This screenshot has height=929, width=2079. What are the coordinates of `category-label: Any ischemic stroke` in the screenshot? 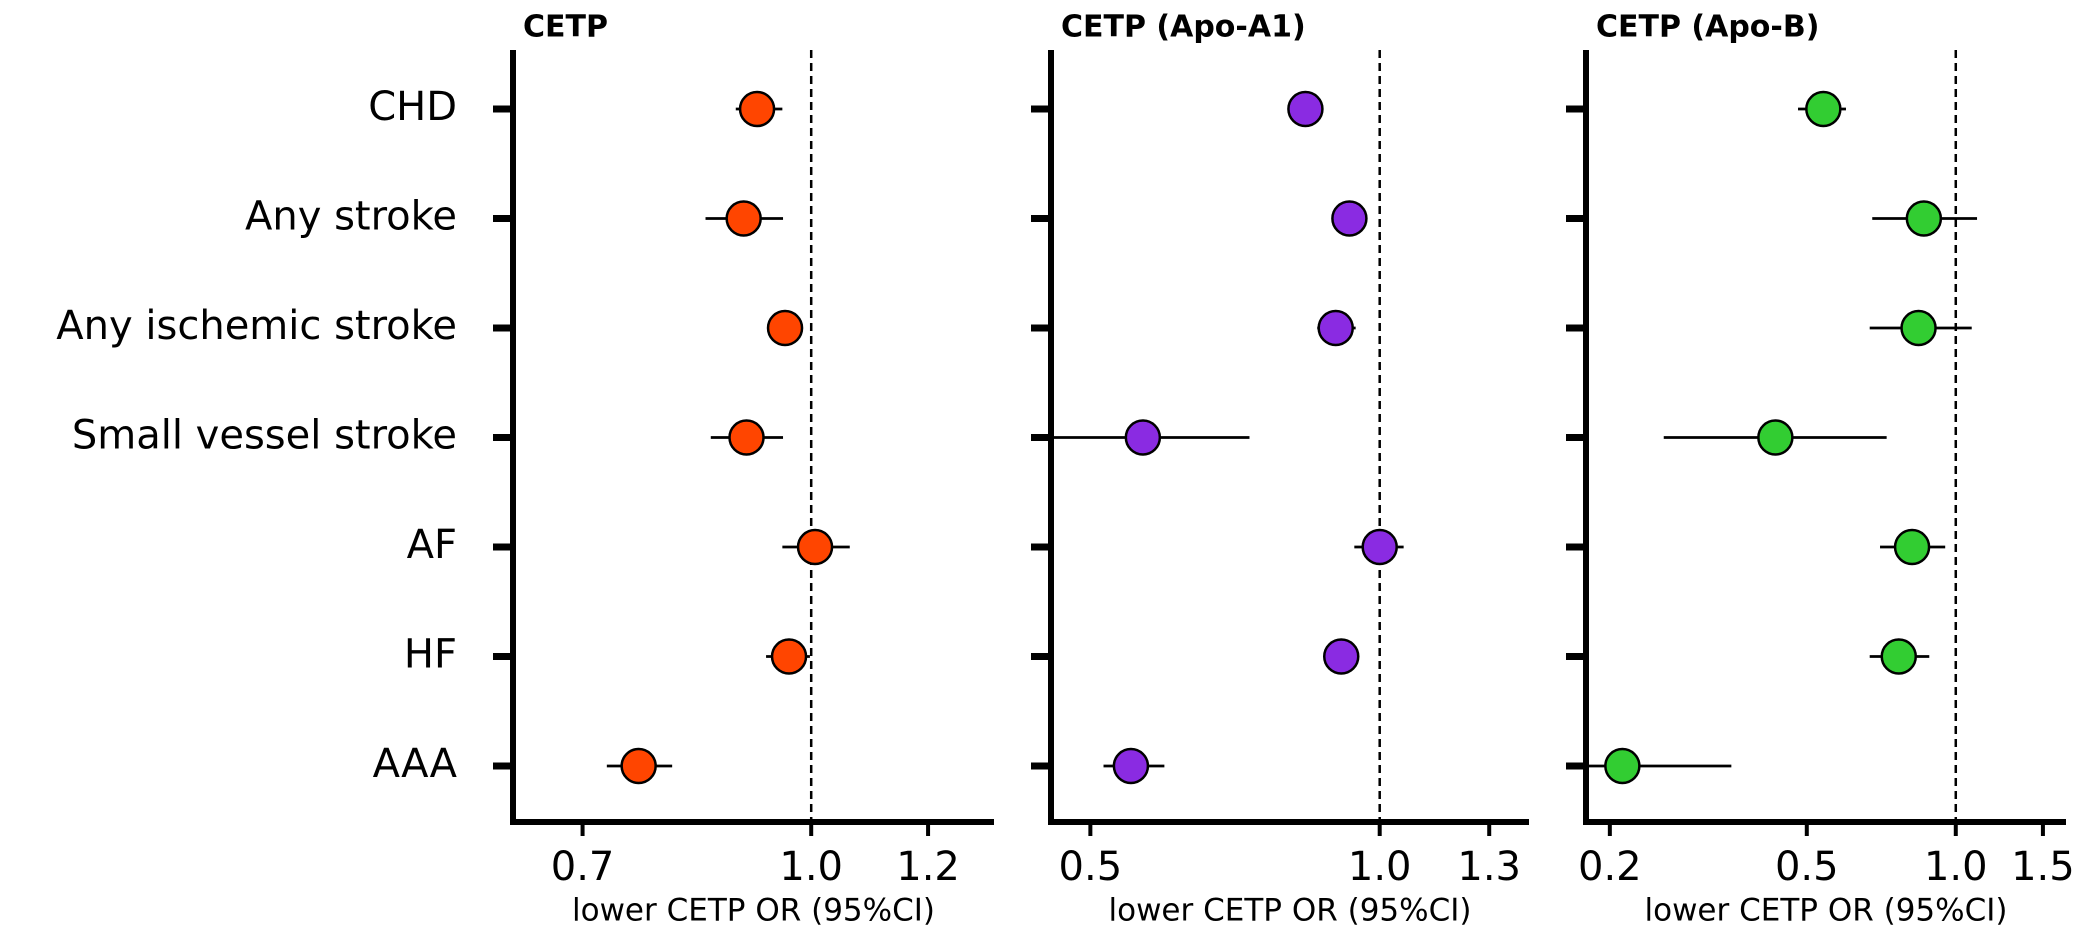 It's located at (256, 326).